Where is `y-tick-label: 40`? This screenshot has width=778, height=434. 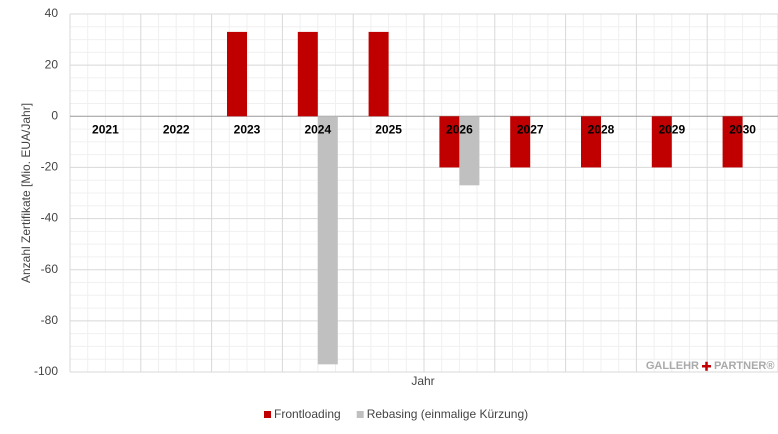
y-tick-label: 40 is located at coordinates (52, 13).